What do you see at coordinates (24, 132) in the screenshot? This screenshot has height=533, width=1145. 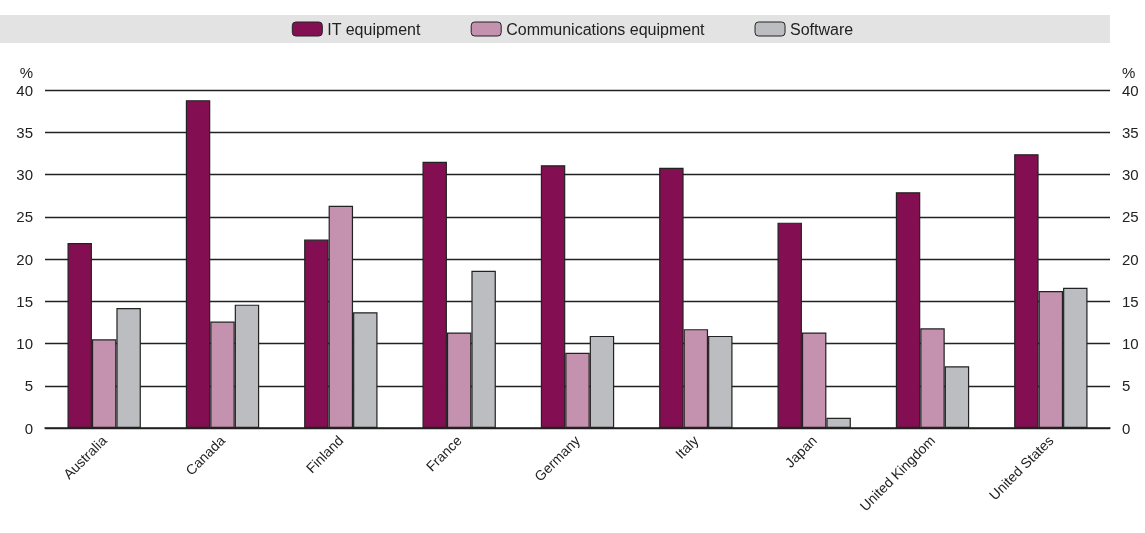 I see `y-tick-label: 35` at bounding box center [24, 132].